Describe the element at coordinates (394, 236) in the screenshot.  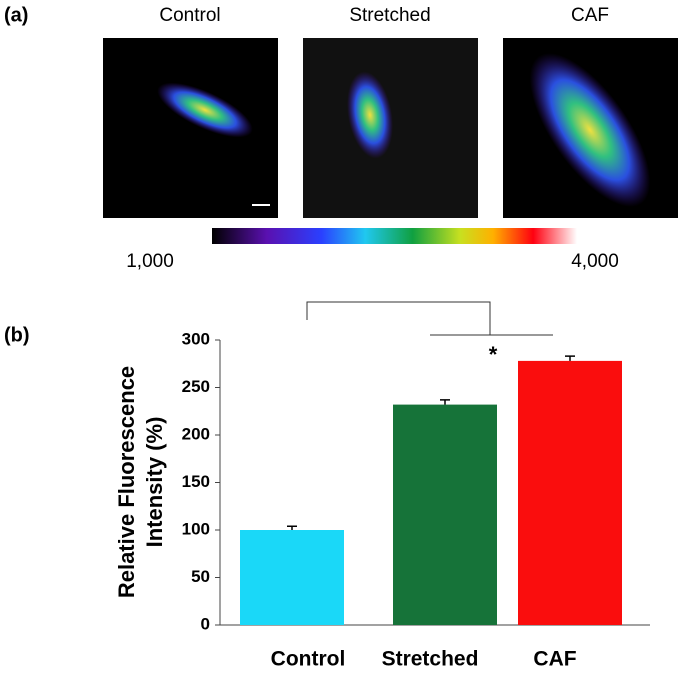
I see `colorbar` at that location.